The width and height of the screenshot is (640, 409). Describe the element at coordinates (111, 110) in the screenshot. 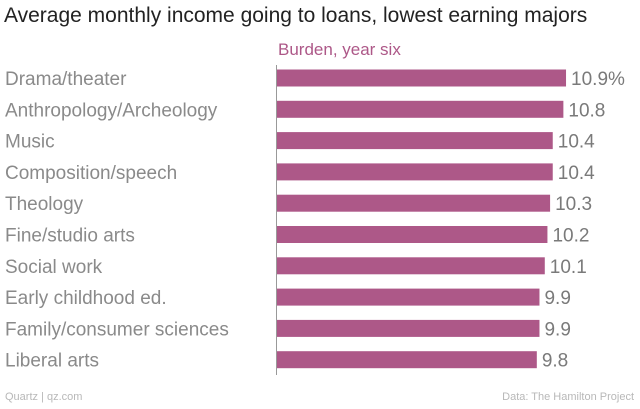

I see `category-label: Anthropology/Archeology` at that location.